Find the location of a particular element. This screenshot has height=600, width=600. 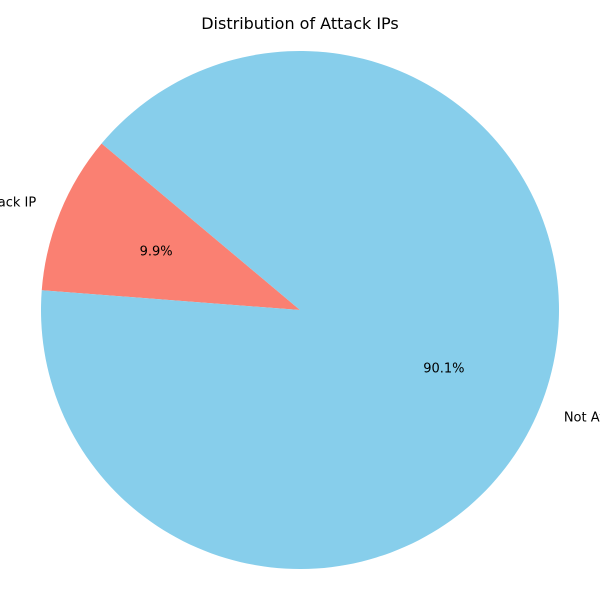

pie-slice-attack-ip is located at coordinates (171, 226).